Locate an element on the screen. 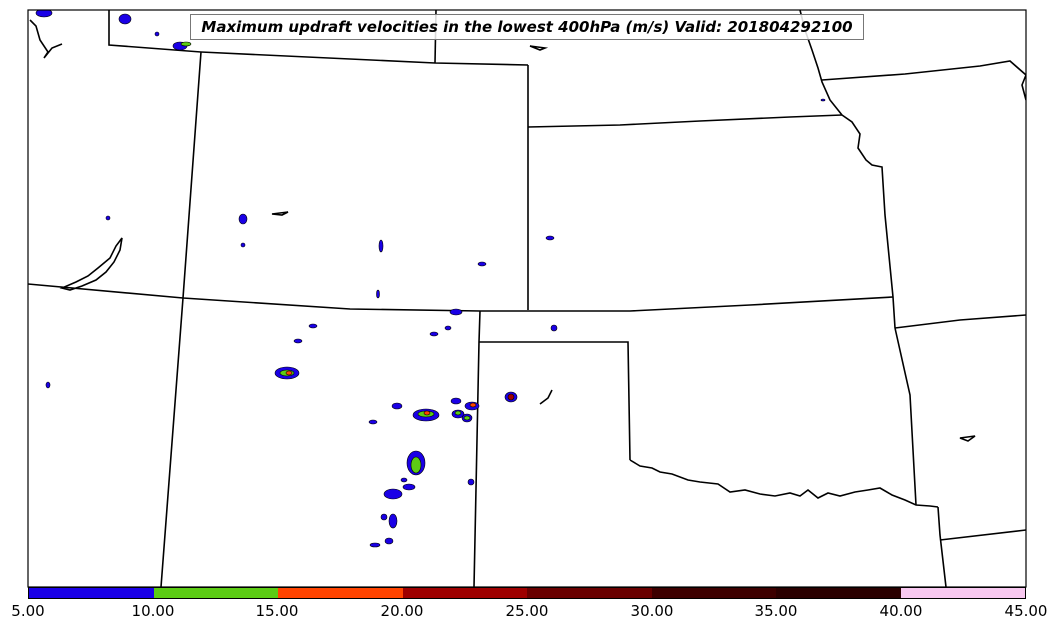  oklahoma-east-boundary is located at coordinates (905, 416).